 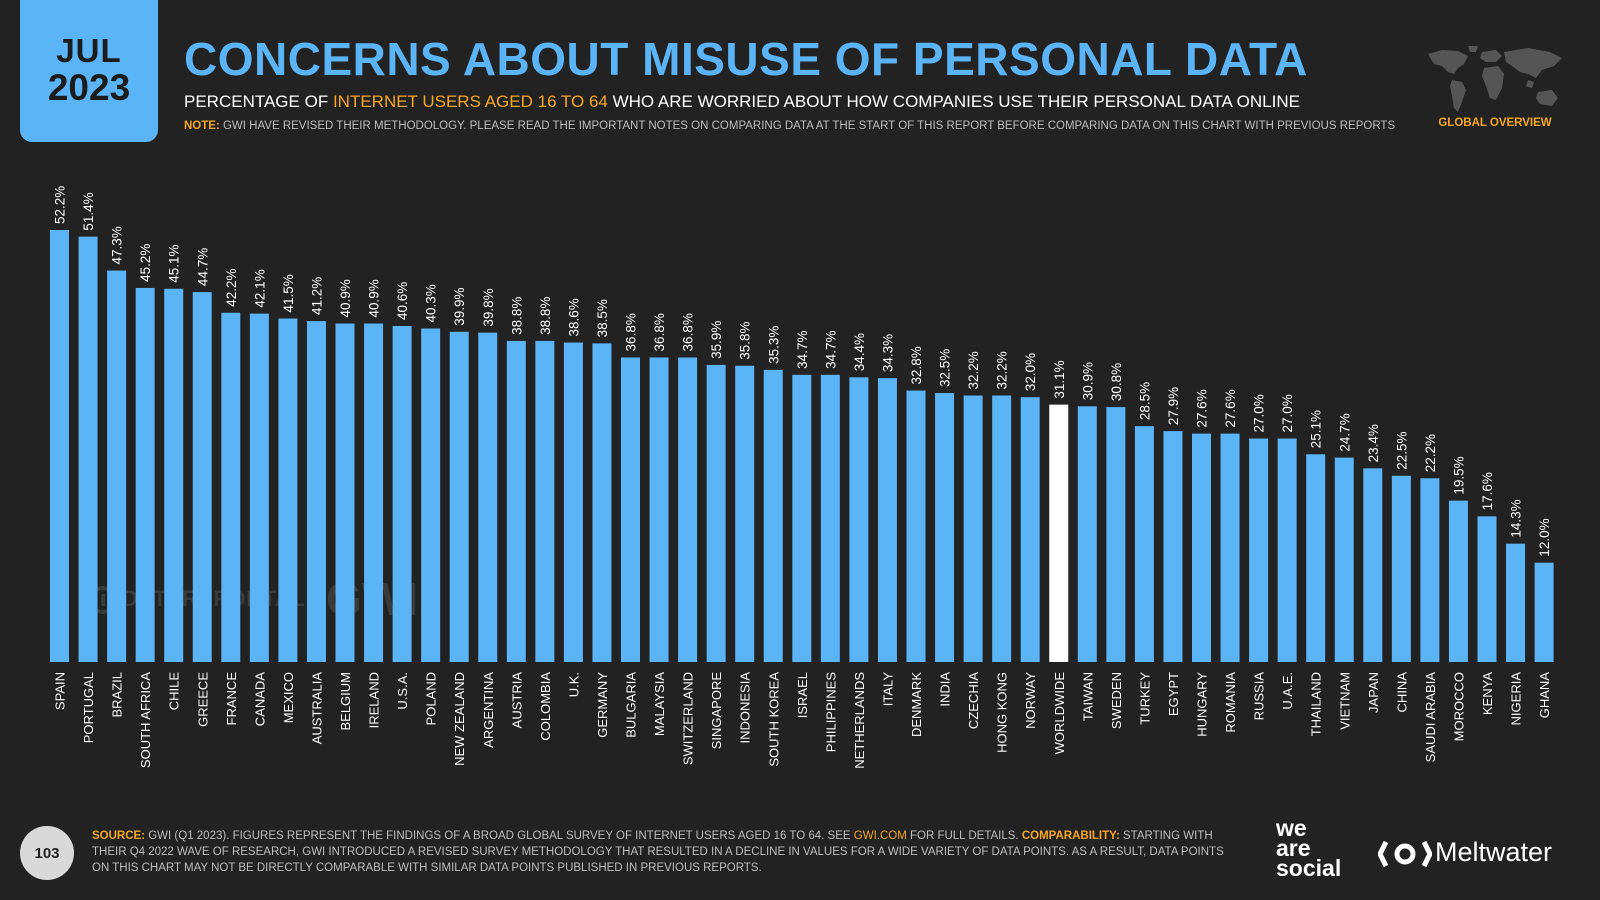 I want to click on category-label-indonesia: INDONESIA, so click(x=745, y=708).